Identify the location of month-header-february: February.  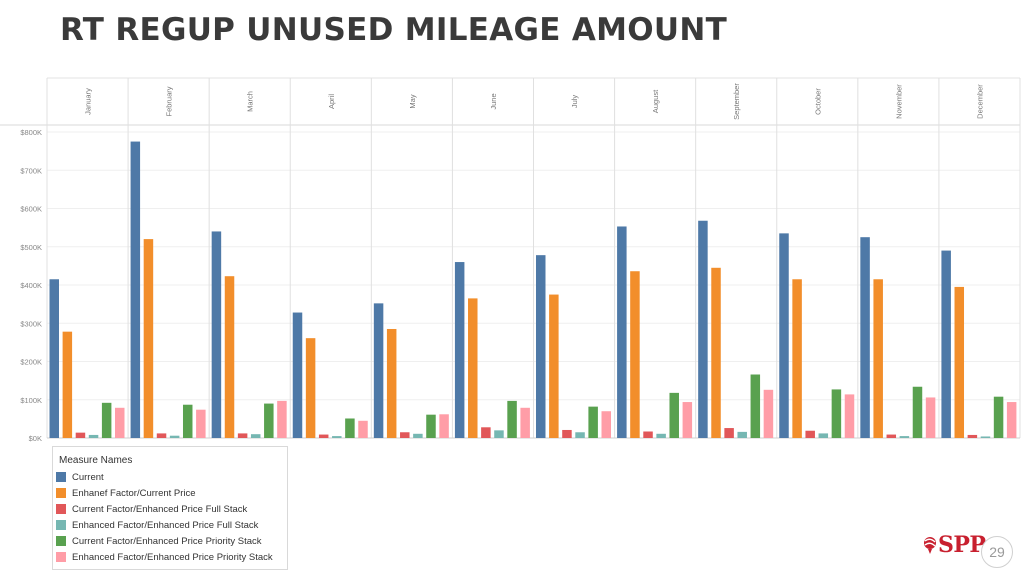
(169, 101).